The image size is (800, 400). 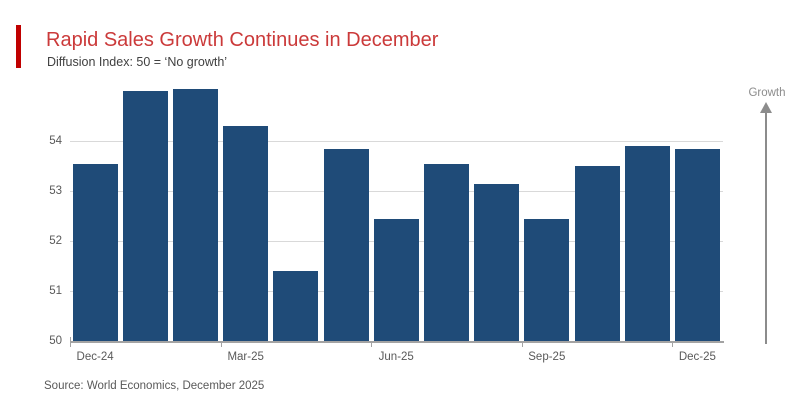 I want to click on growth-arrow-line, so click(x=766, y=228).